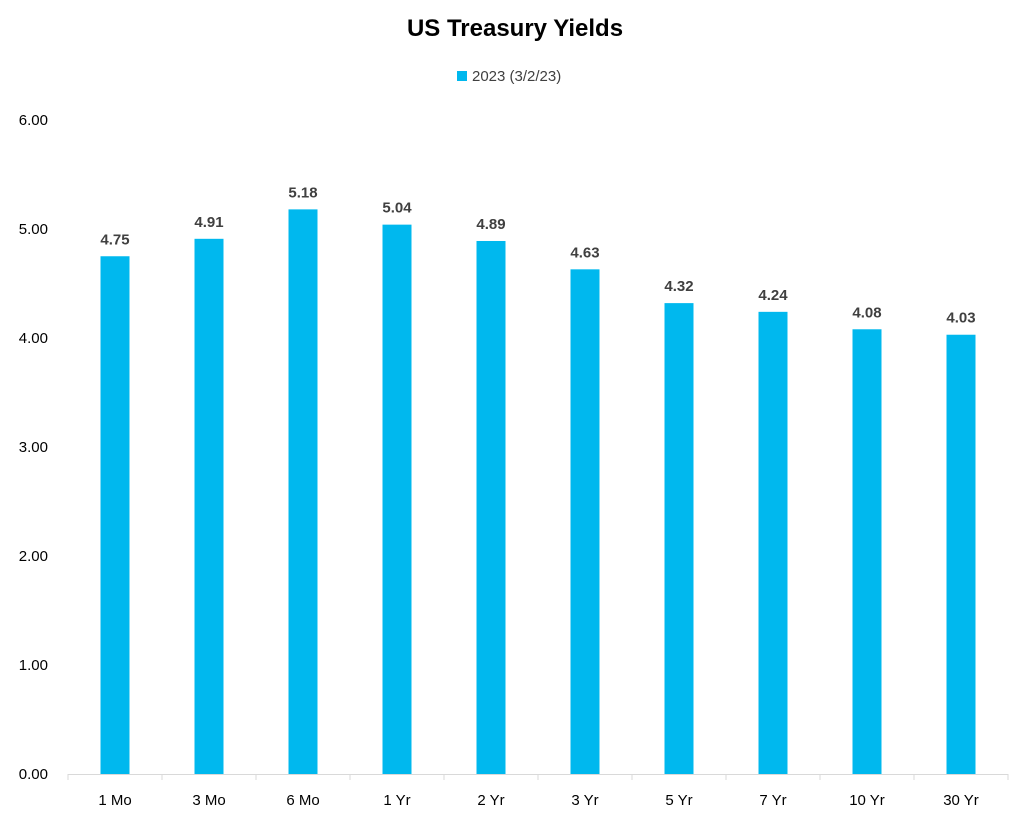 The width and height of the screenshot is (1026, 822). What do you see at coordinates (302, 192) in the screenshot?
I see `data-label: 5.18` at bounding box center [302, 192].